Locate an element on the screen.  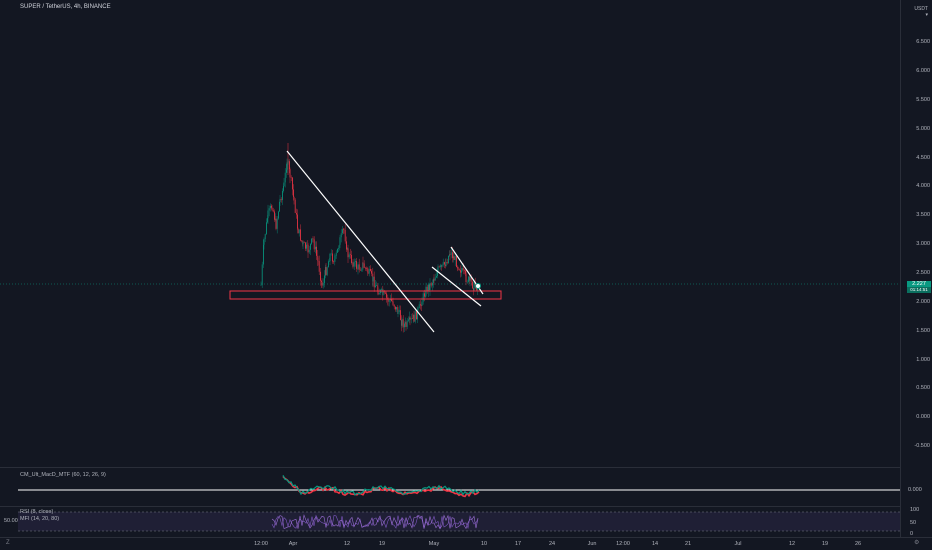
z-icon: Z is located at coordinates (8, 543).